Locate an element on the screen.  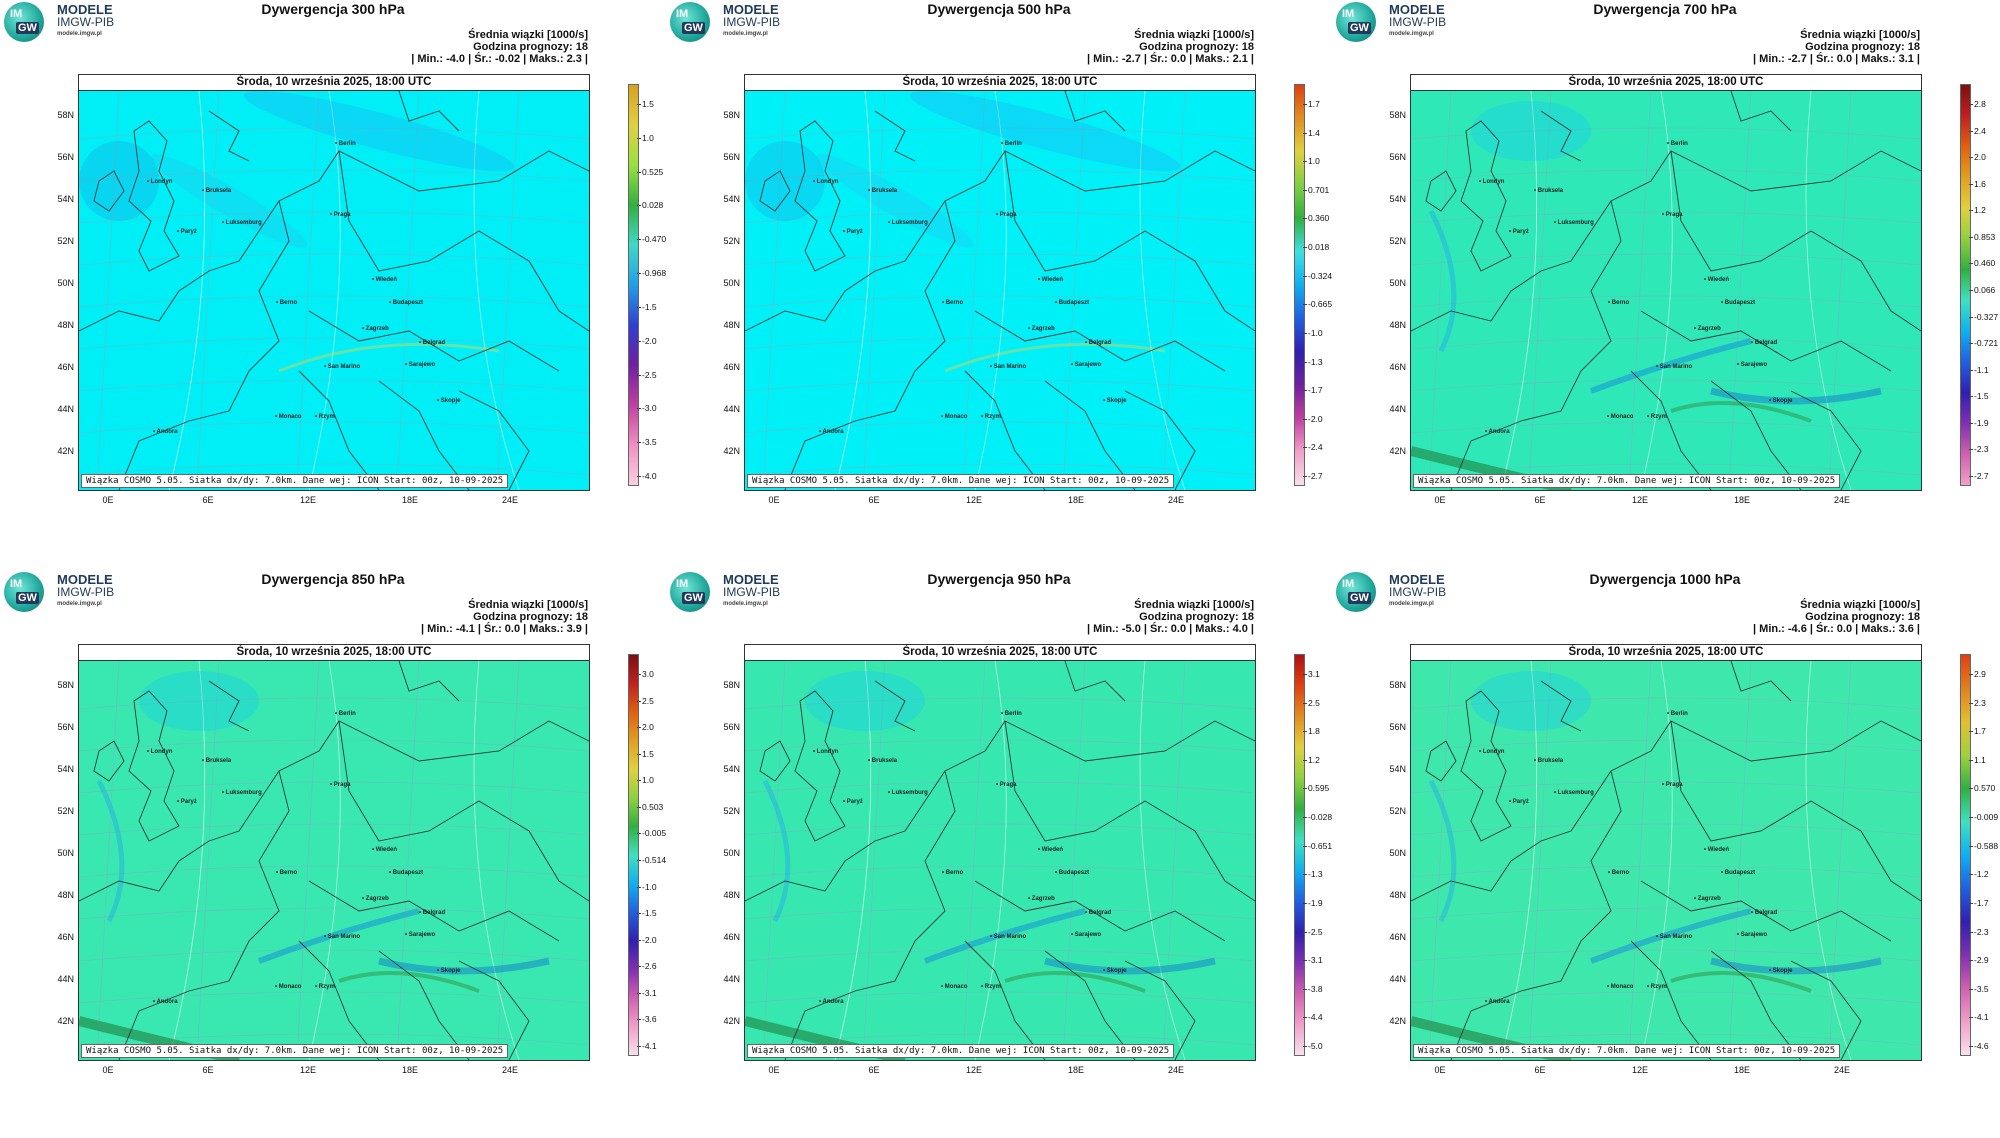
city-name: Bruksela is located at coordinates (884, 191).